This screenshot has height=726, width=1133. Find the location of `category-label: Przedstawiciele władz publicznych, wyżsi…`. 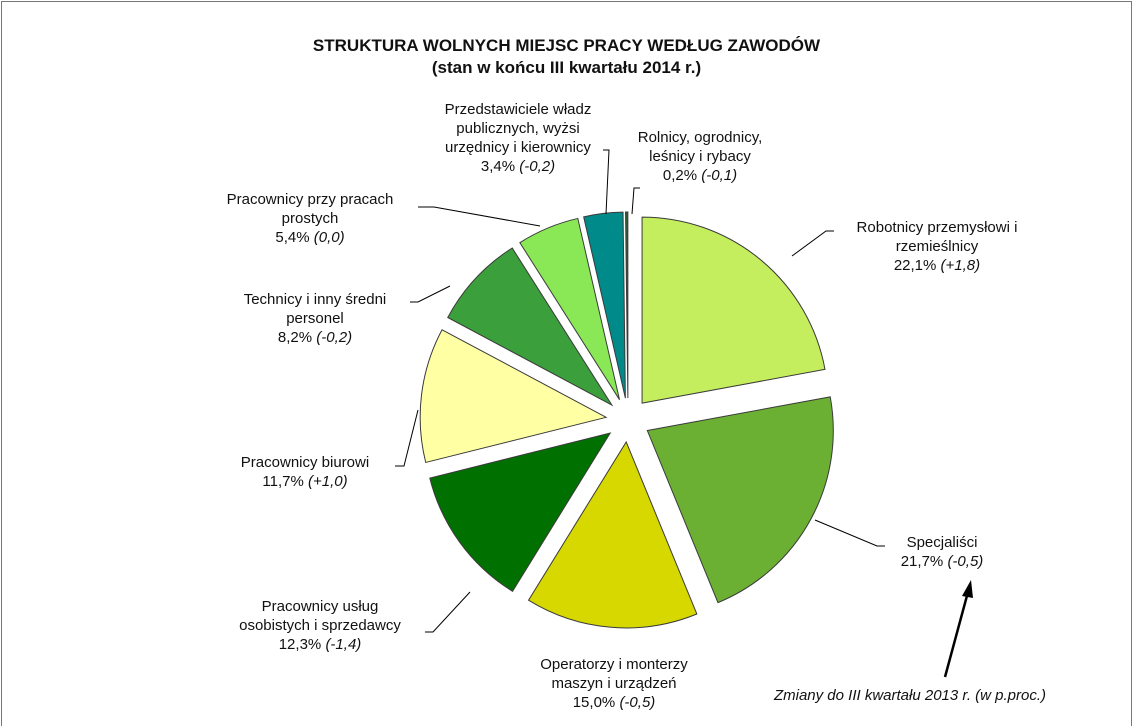

category-label: Przedstawiciele władz publicznych, wyżsi… is located at coordinates (518, 128).